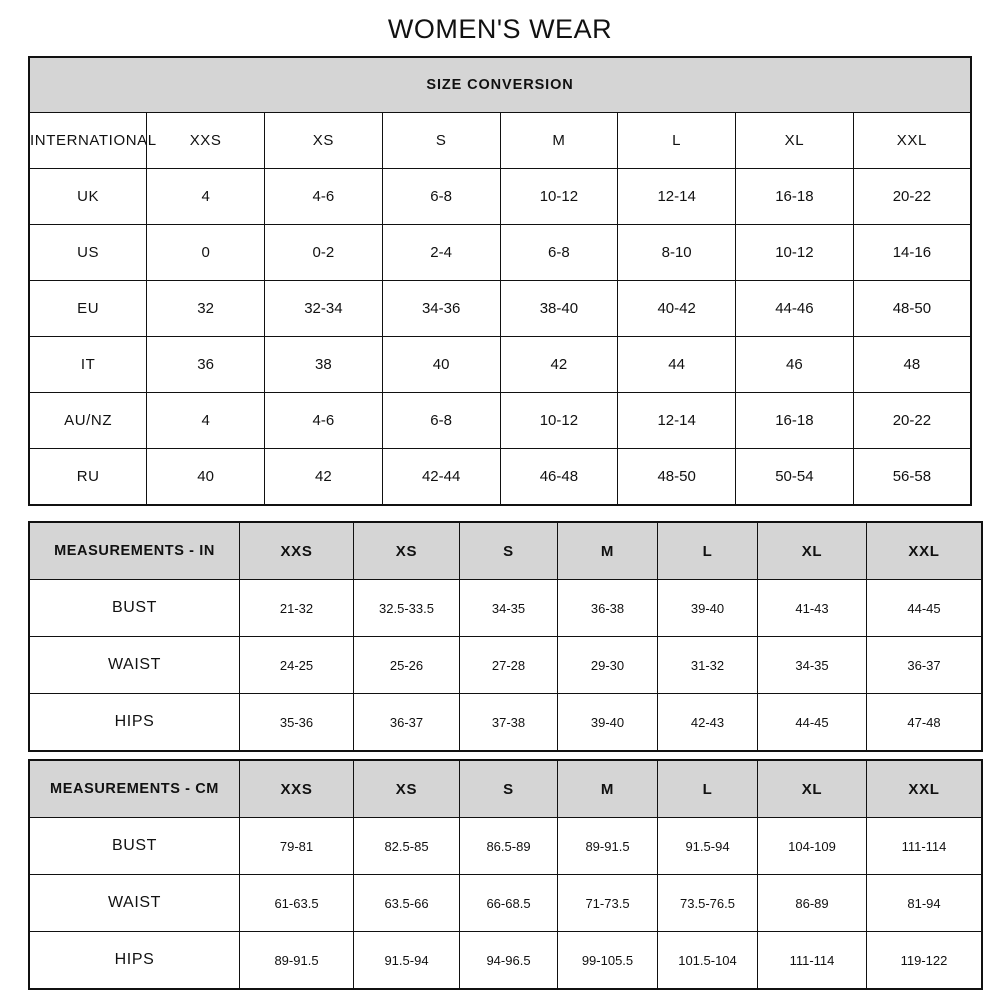 This screenshot has width=1000, height=1000. Describe the element at coordinates (812, 903) in the screenshot. I see `table-cell: 86-89` at that location.